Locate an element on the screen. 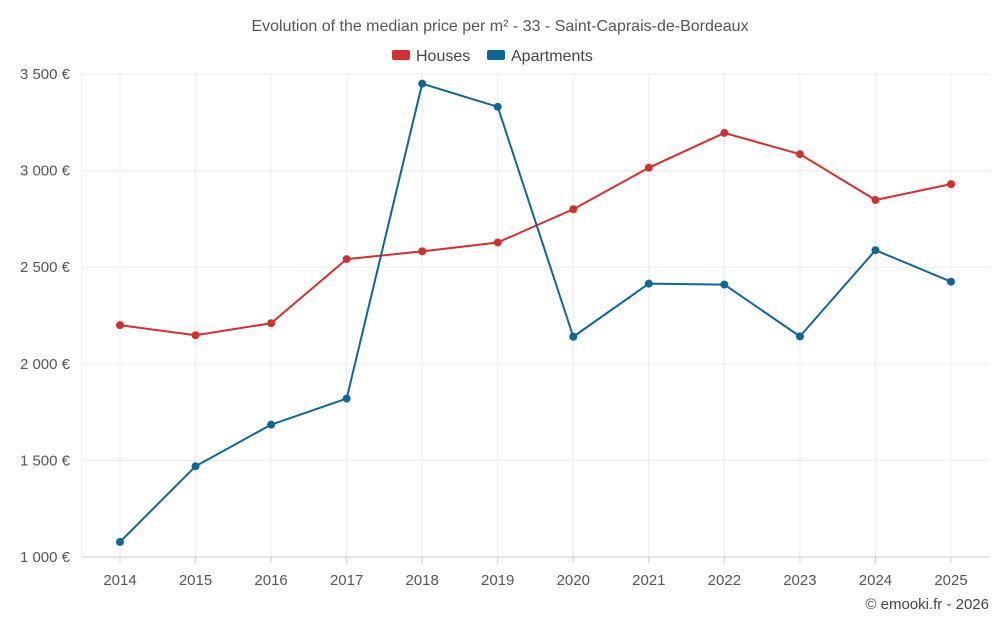 The height and width of the screenshot is (625, 1000). legend-swatch-apartments is located at coordinates (496, 55).